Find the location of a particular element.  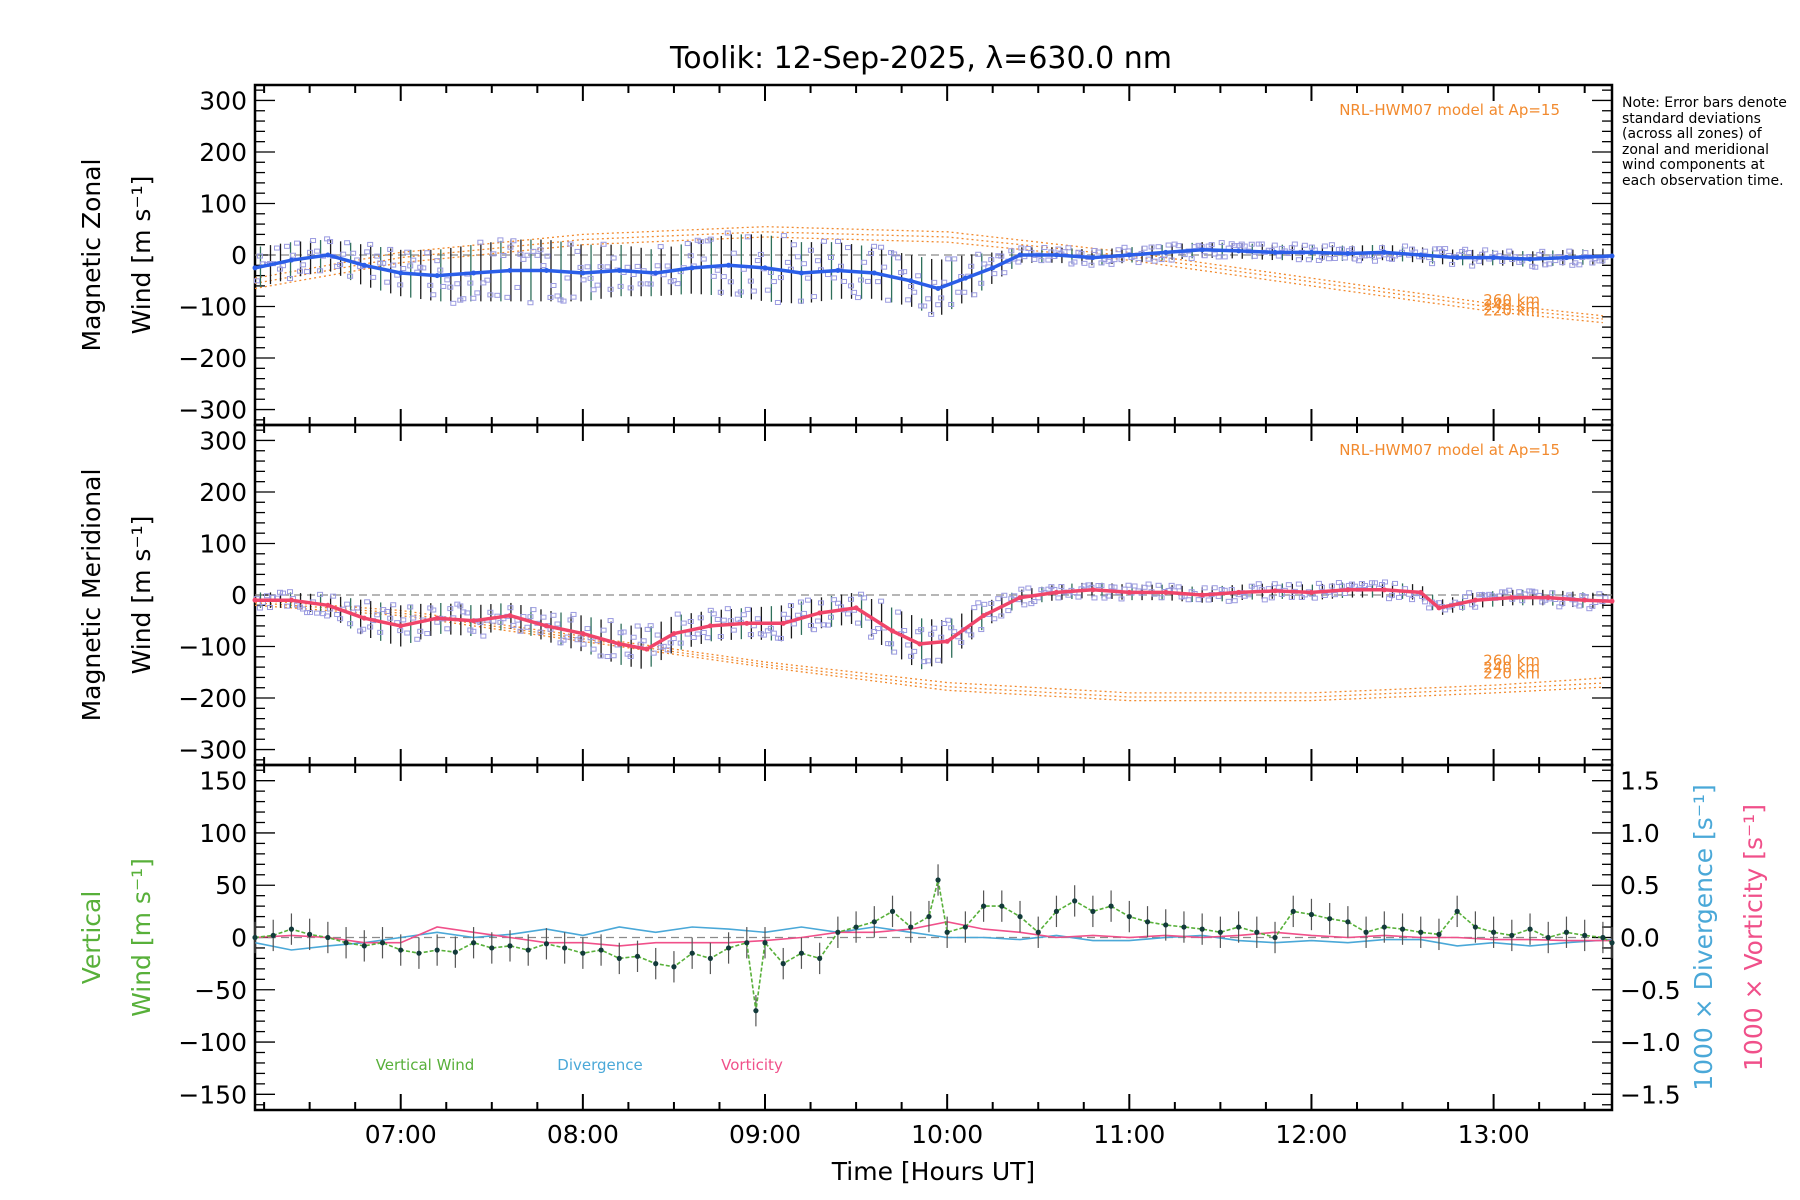

y-tick-label: 300 is located at coordinates (223, 100).